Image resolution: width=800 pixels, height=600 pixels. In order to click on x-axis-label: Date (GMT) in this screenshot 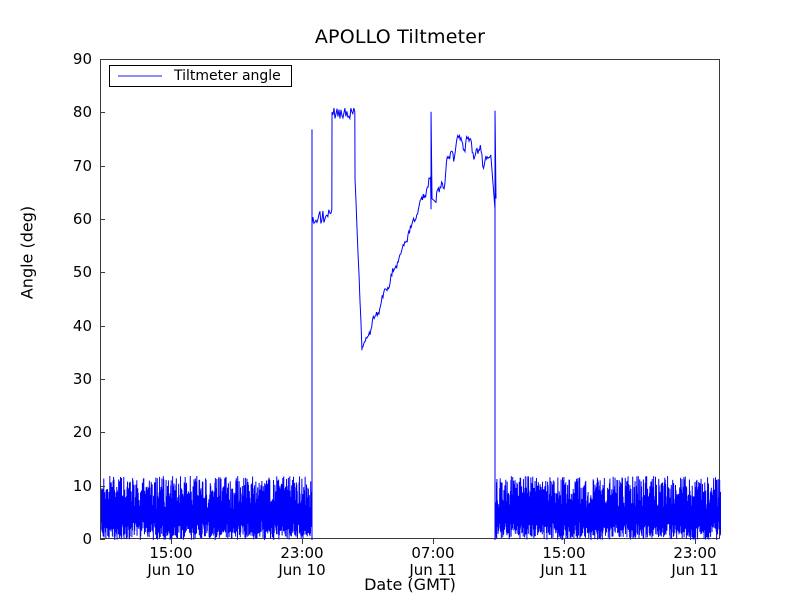, I will do `click(410, 584)`.